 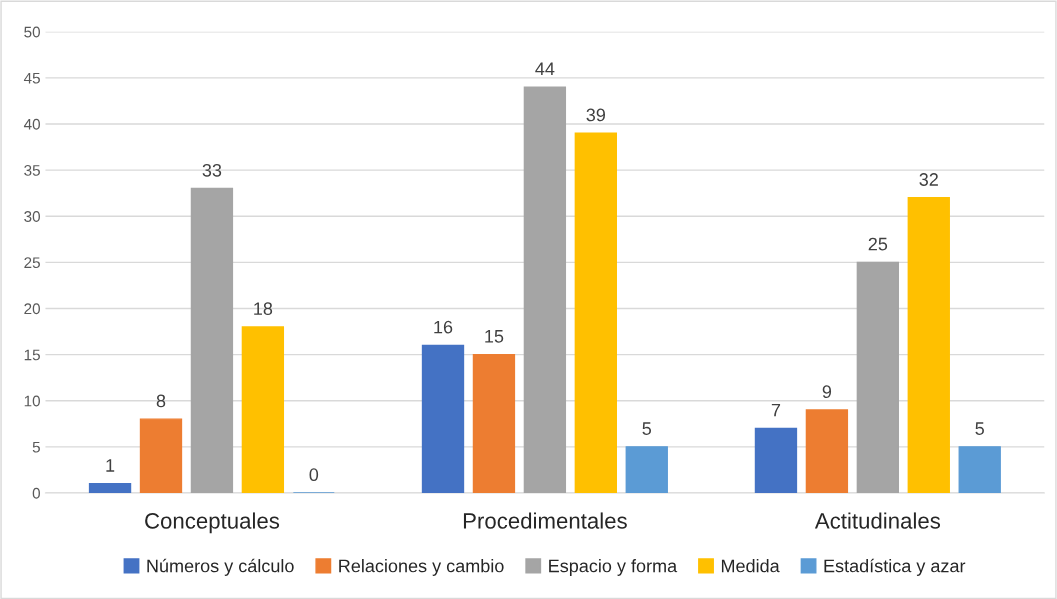 I want to click on y-tick-label: 5, so click(x=36, y=447).